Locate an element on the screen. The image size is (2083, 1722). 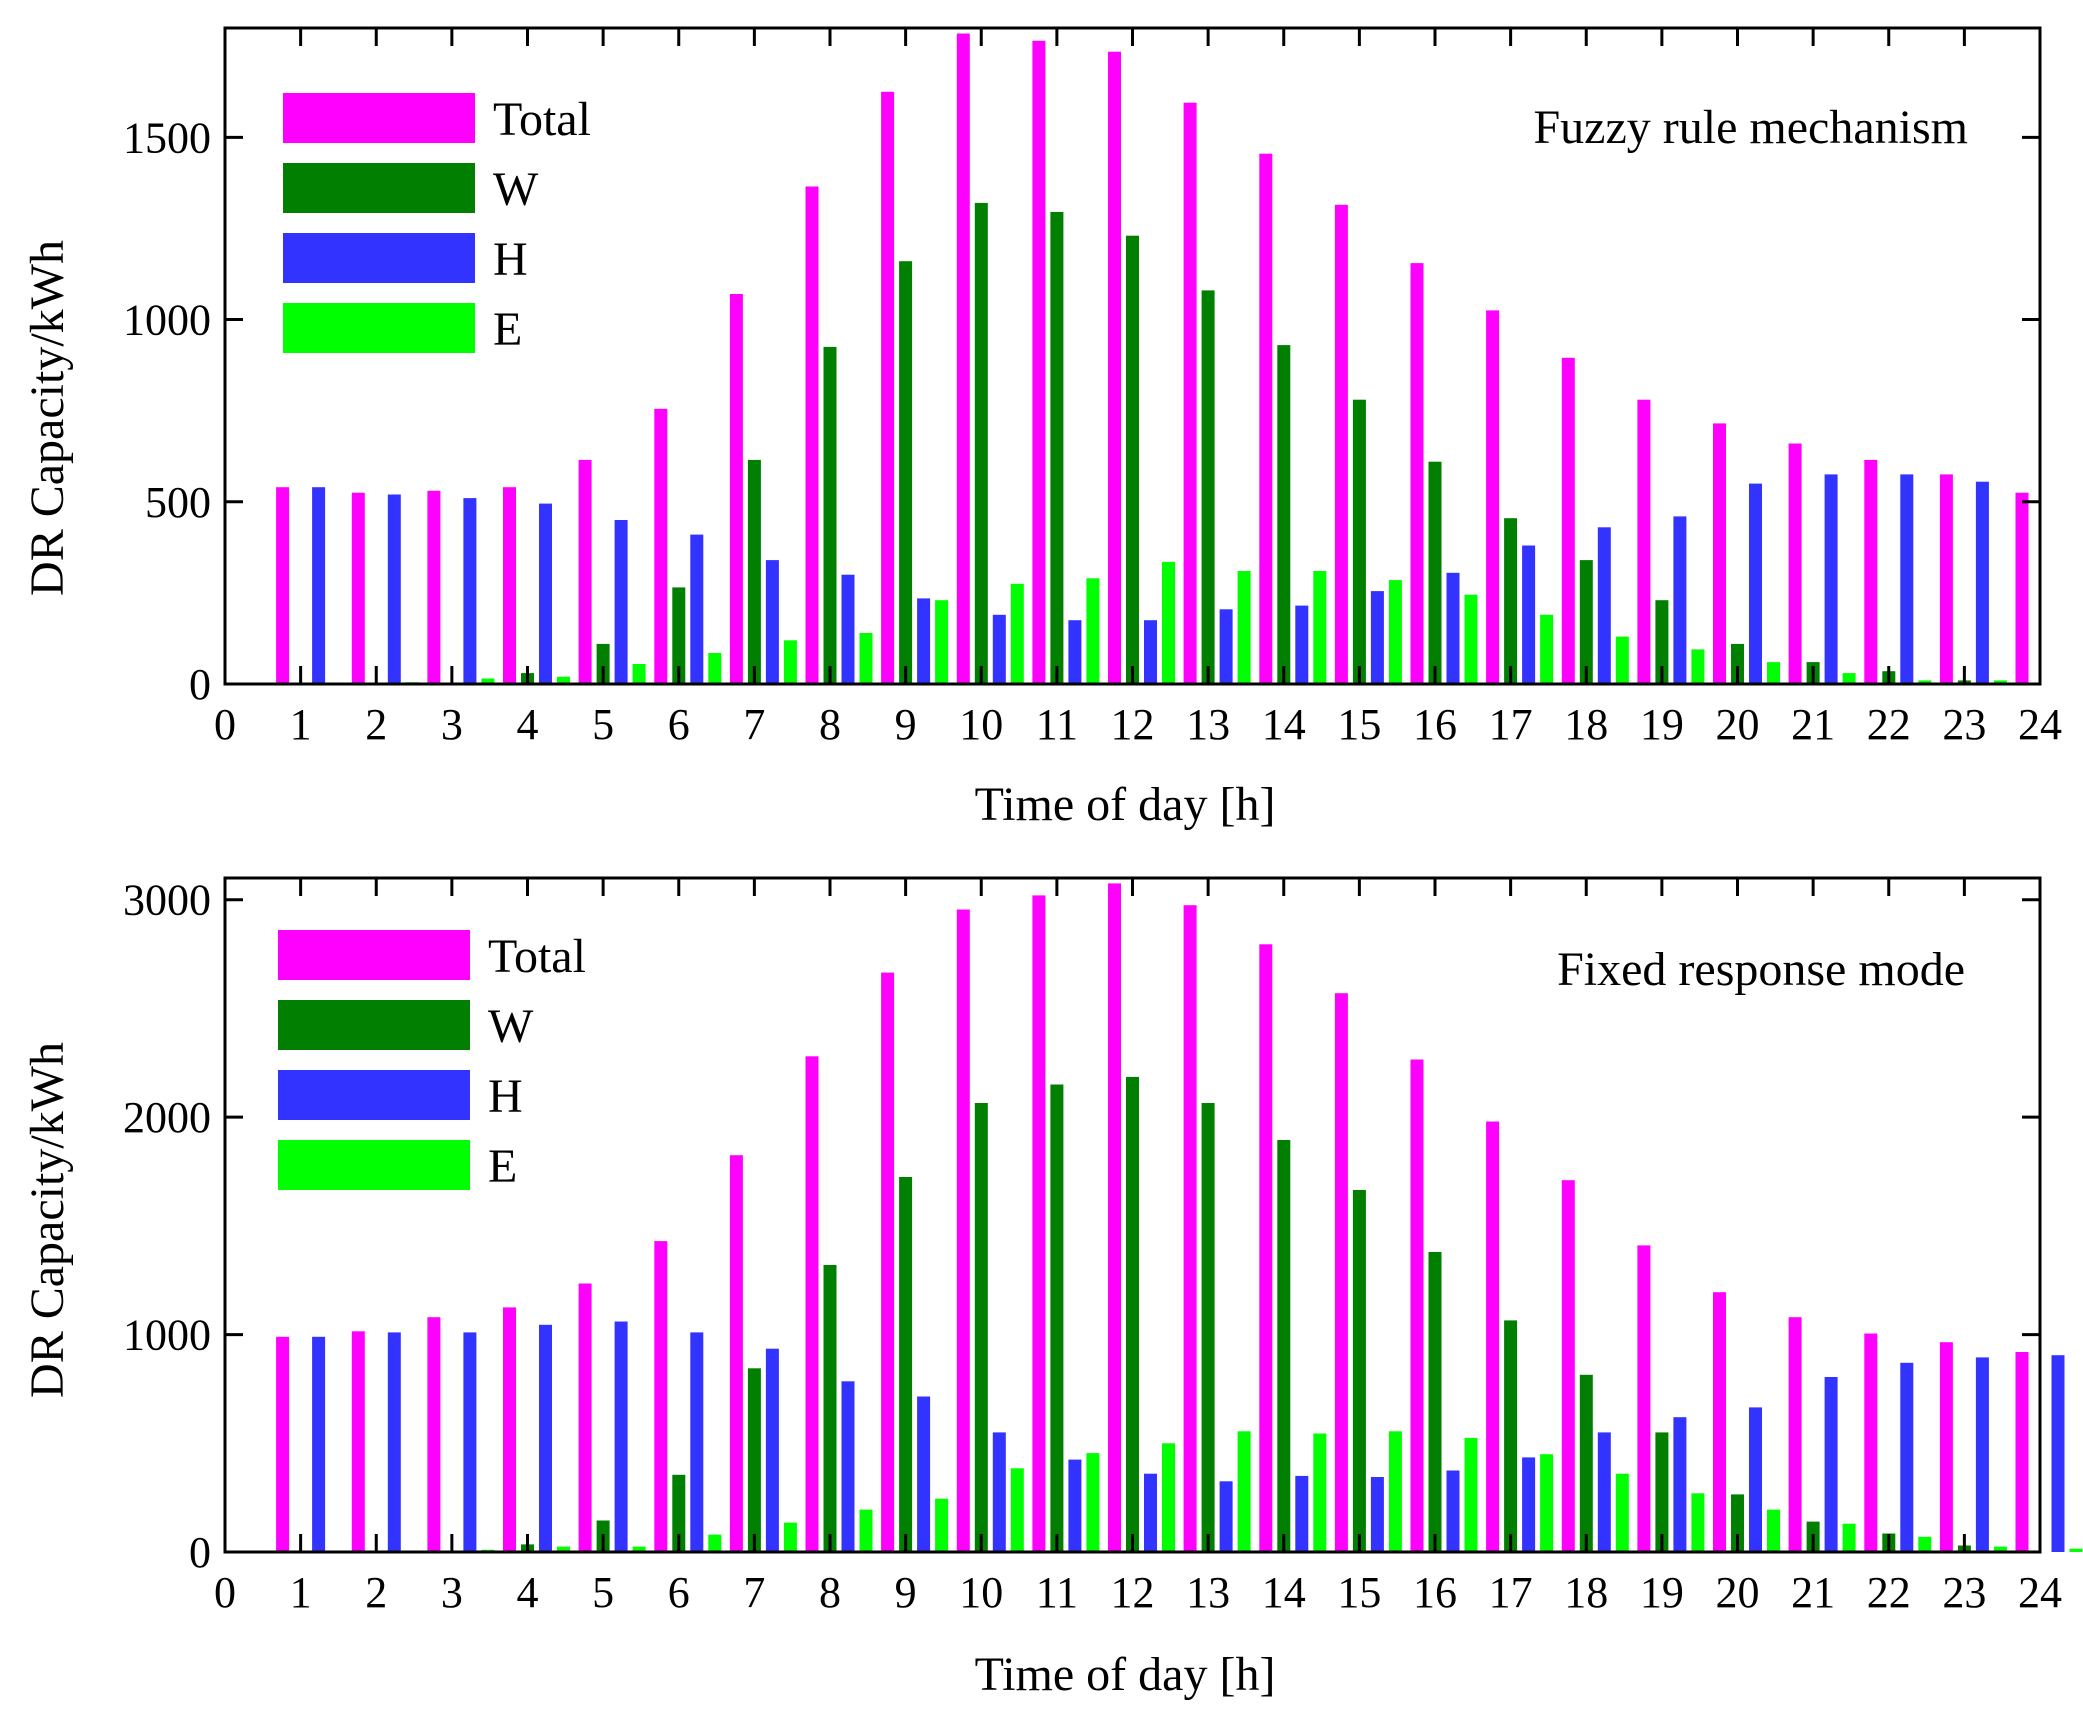
x-tick-label: 21 is located at coordinates (1813, 1592).